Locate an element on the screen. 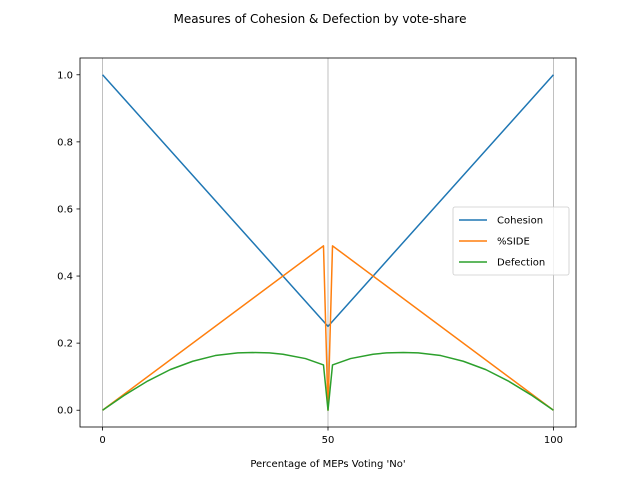 The height and width of the screenshot is (480, 640). legend-label-defection: Defection is located at coordinates (521, 263).